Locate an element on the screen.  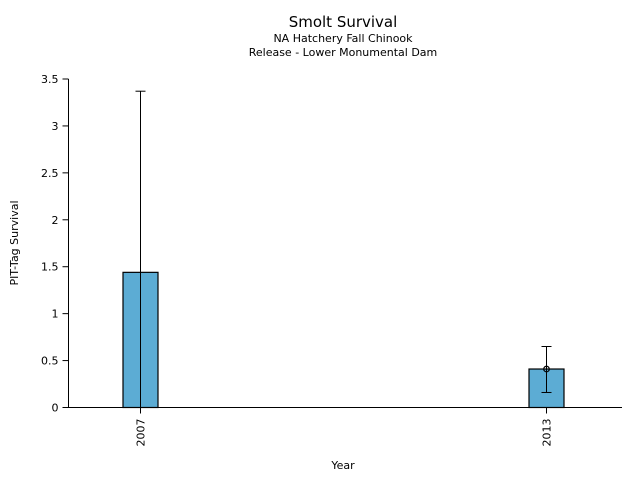
point-markers is located at coordinates (546, 369).